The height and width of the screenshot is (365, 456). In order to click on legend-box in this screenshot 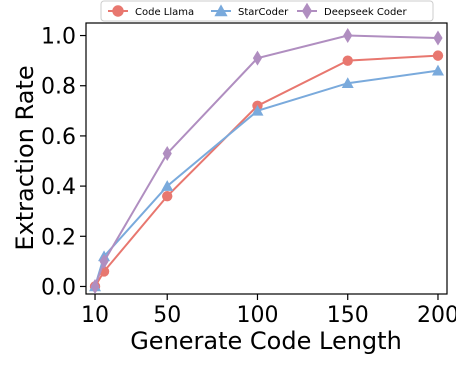, I will do `click(267, 11)`.